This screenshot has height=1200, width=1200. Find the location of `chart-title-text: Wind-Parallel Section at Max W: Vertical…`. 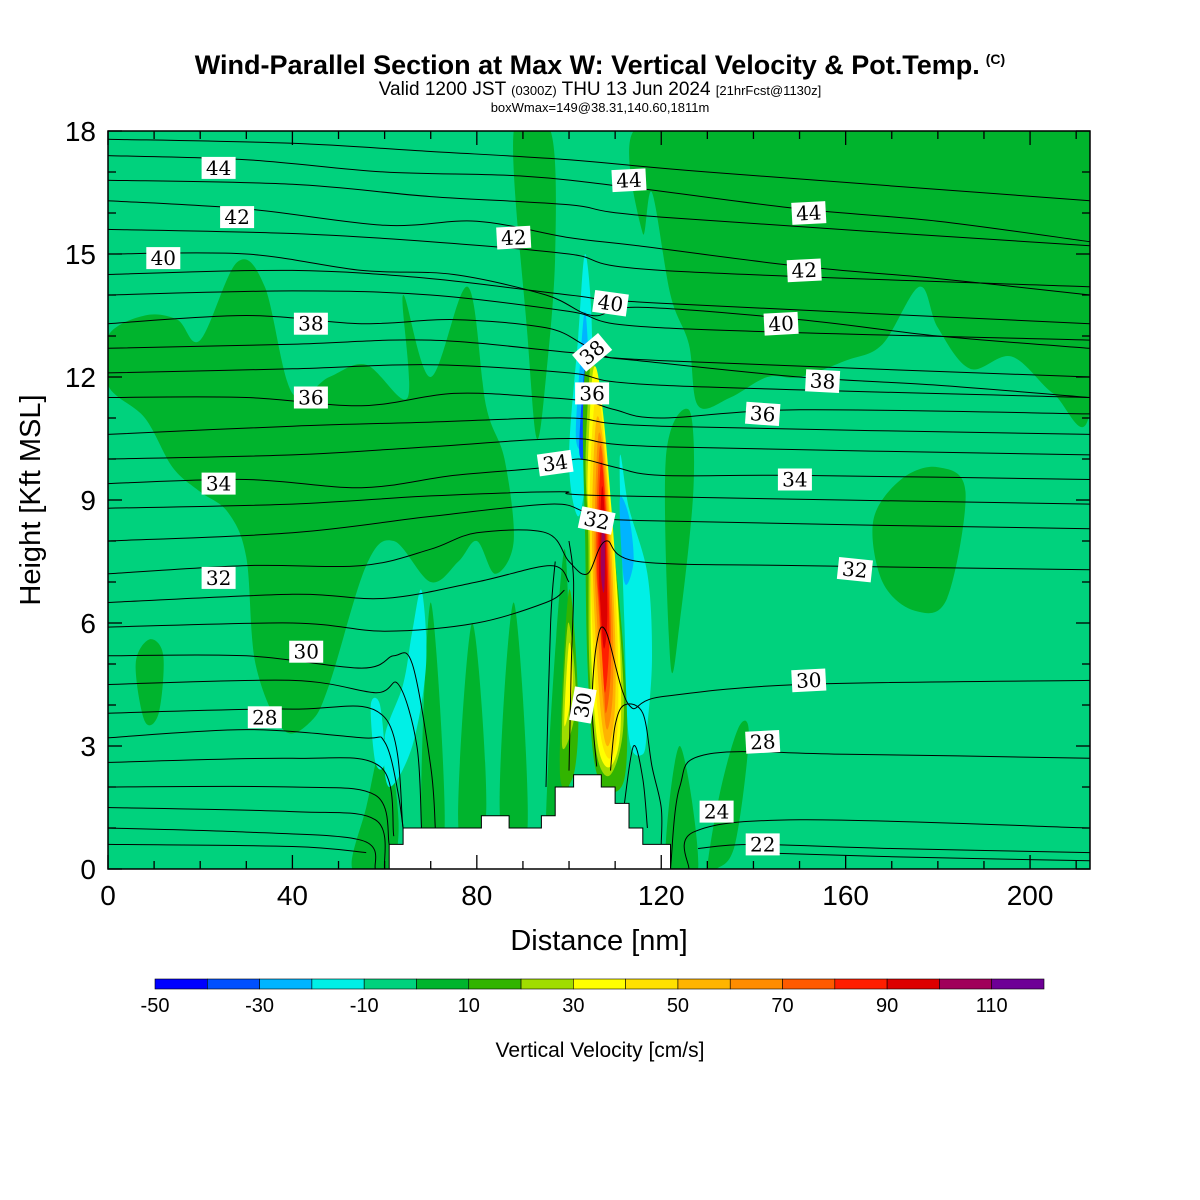

chart-title-text: Wind-Parallel Section at Max W: Vertical… is located at coordinates (587, 65).